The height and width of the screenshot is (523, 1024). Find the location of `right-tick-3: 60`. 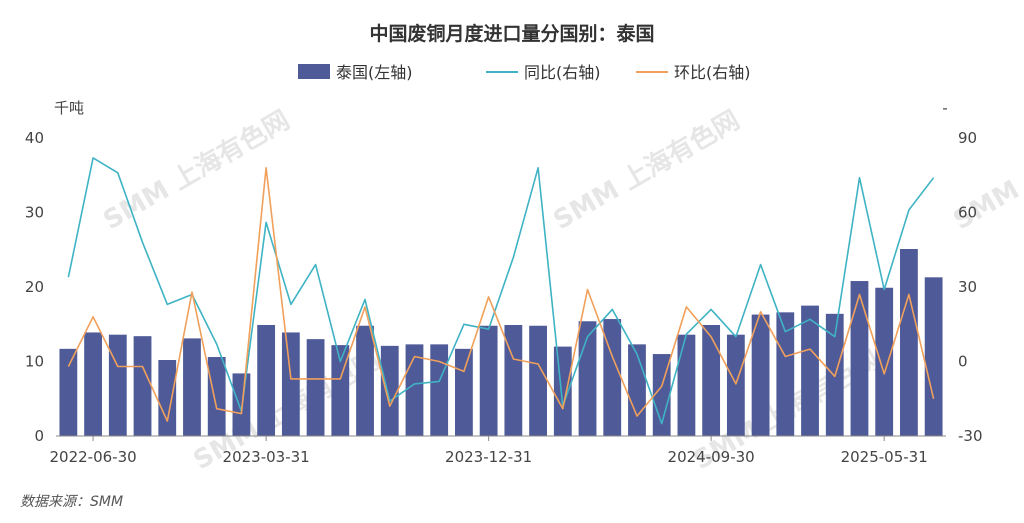

right-tick-3: 60 is located at coordinates (967, 213).